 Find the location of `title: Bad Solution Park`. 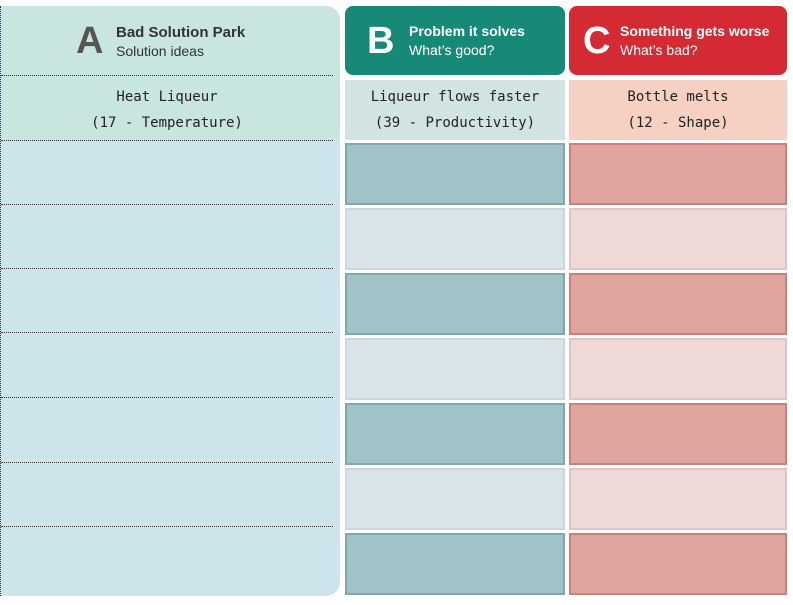

title: Bad Solution Park is located at coordinates (181, 32).